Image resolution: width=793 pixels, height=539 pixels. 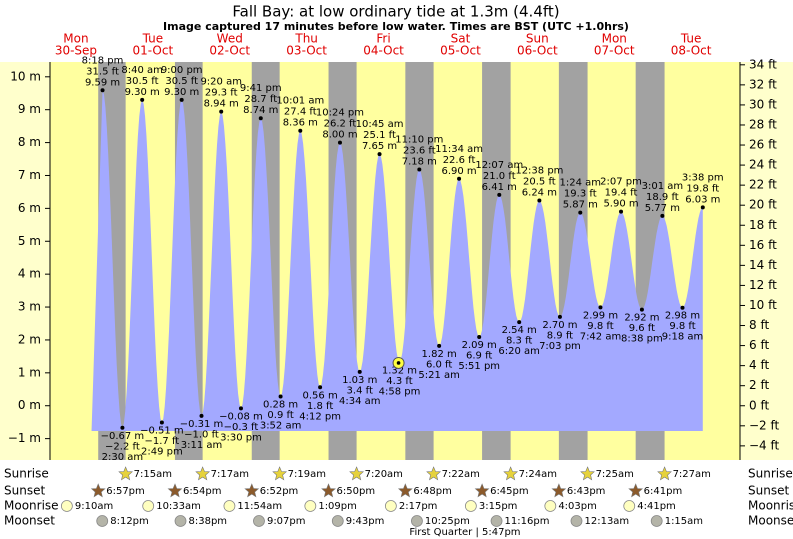 What do you see at coordinates (241, 437) in the screenshot?
I see `tide-time: 3:30 pm` at bounding box center [241, 437].